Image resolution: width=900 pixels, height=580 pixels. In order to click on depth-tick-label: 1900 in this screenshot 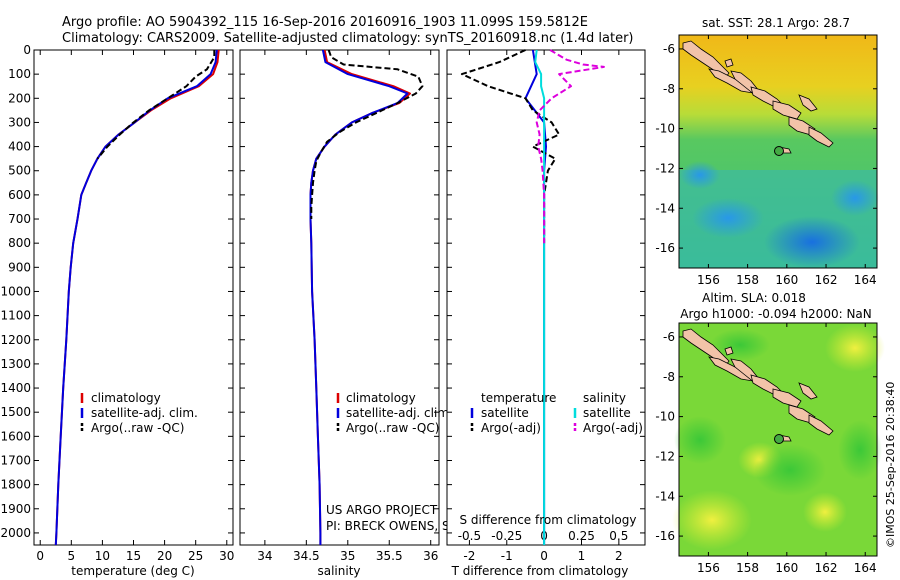, I will do `click(15, 509)`.